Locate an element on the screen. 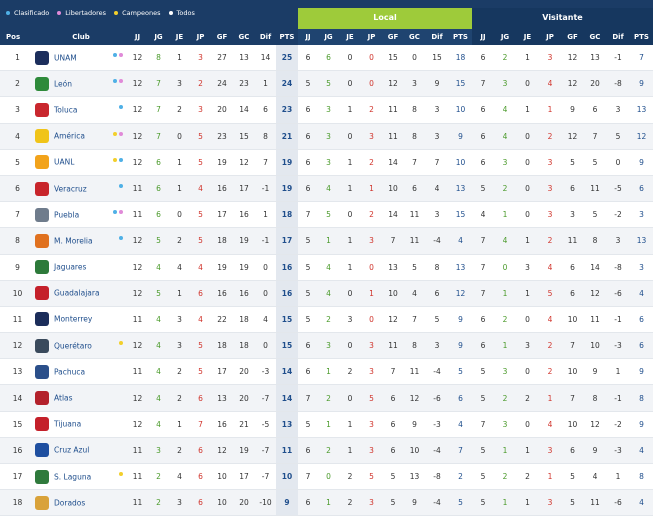 Image resolution: width=653 pixels, height=516 pixels. col-header-visitante: JE is located at coordinates (527, 37).